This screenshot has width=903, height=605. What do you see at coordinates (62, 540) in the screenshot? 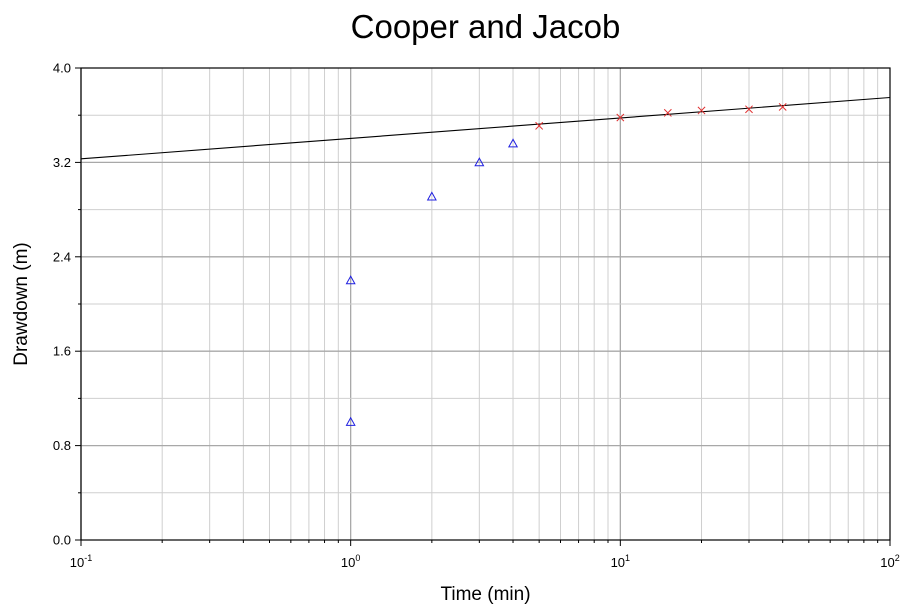
I see `y-tick-label: 0.0` at bounding box center [62, 540].